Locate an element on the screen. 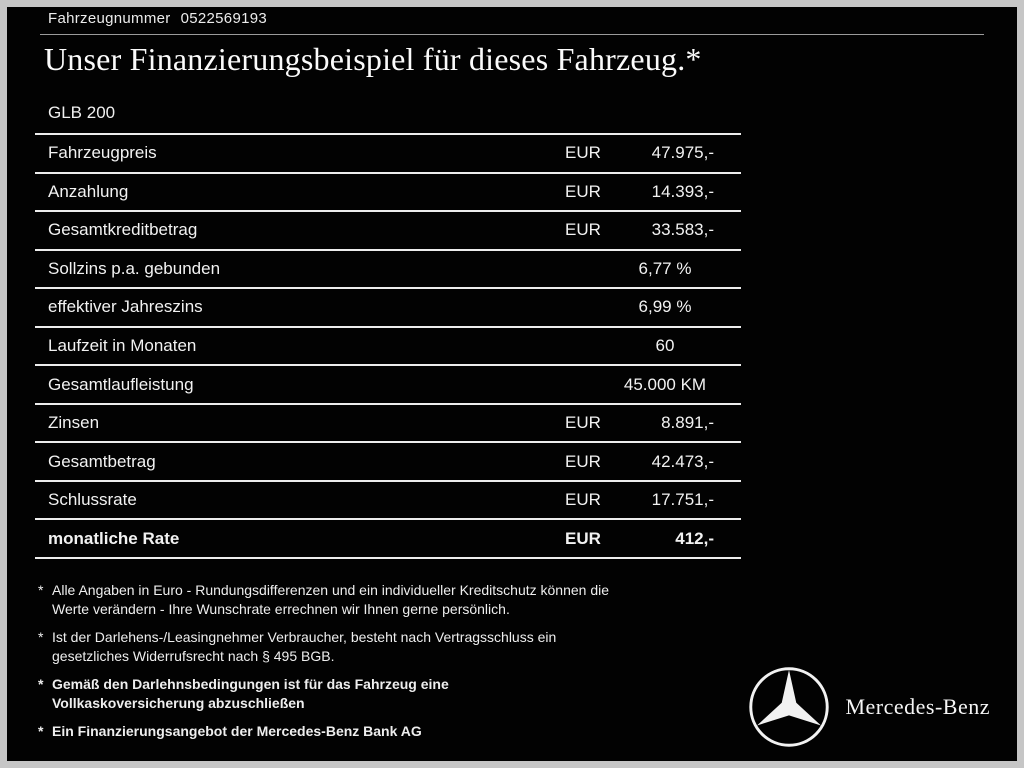 Image resolution: width=1024 pixels, height=768 pixels. row-label: effektiver Jahreszins is located at coordinates (125, 307).